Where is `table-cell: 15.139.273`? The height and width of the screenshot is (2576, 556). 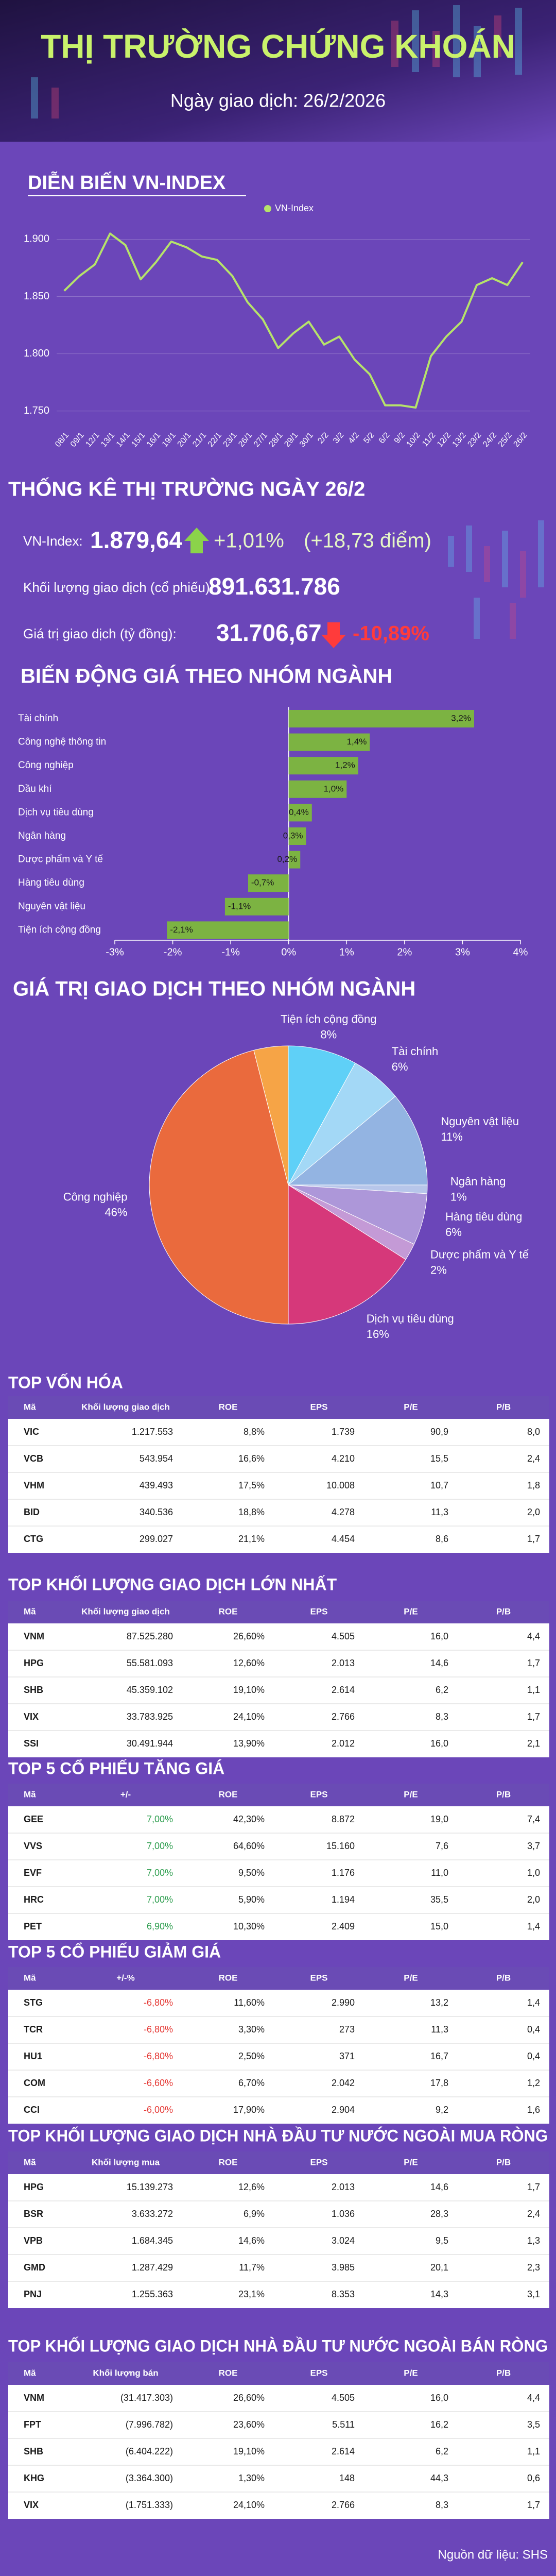
table-cell: 15.139.273 is located at coordinates (150, 2187).